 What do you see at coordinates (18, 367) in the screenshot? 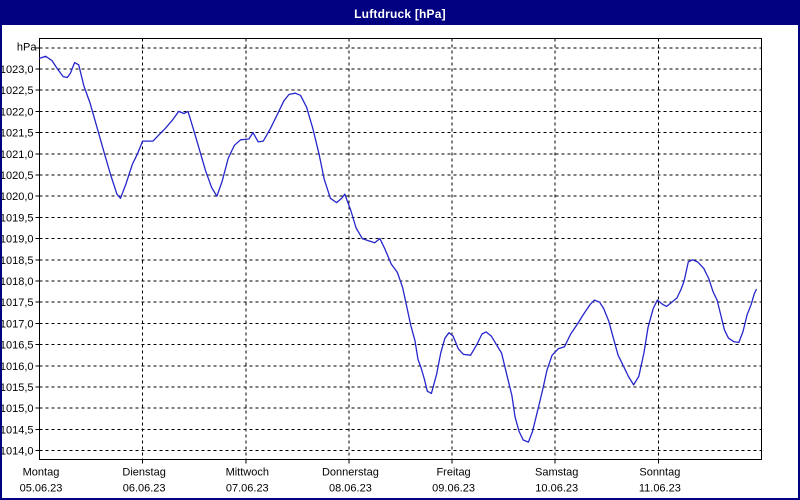
I see `y-tick-label: 1016,0` at bounding box center [18, 367].